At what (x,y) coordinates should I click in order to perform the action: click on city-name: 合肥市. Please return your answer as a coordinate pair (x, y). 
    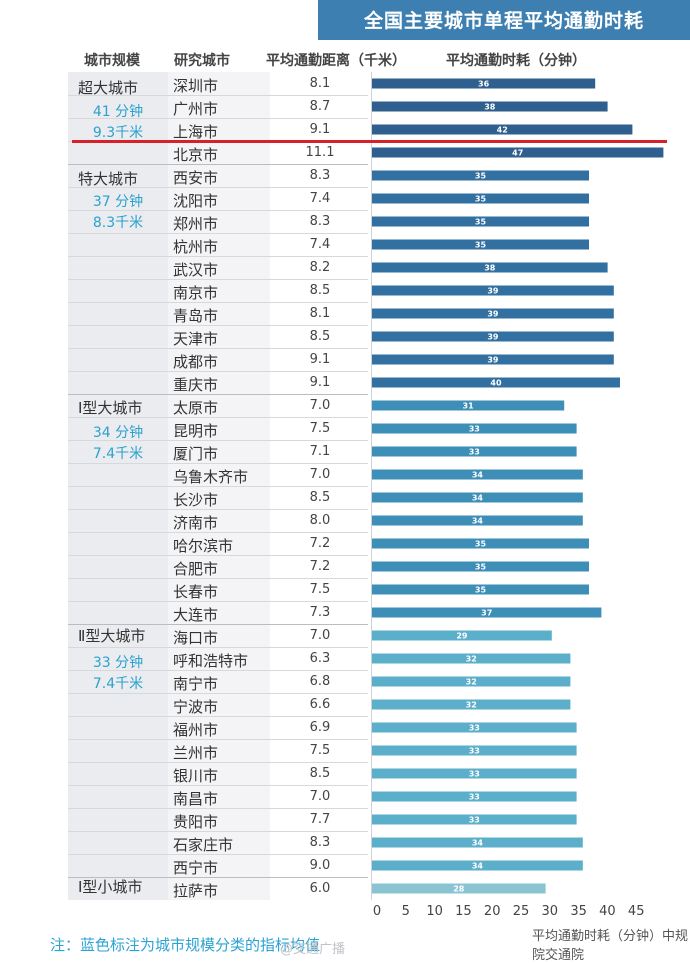
    Looking at the image, I should click on (196, 569).